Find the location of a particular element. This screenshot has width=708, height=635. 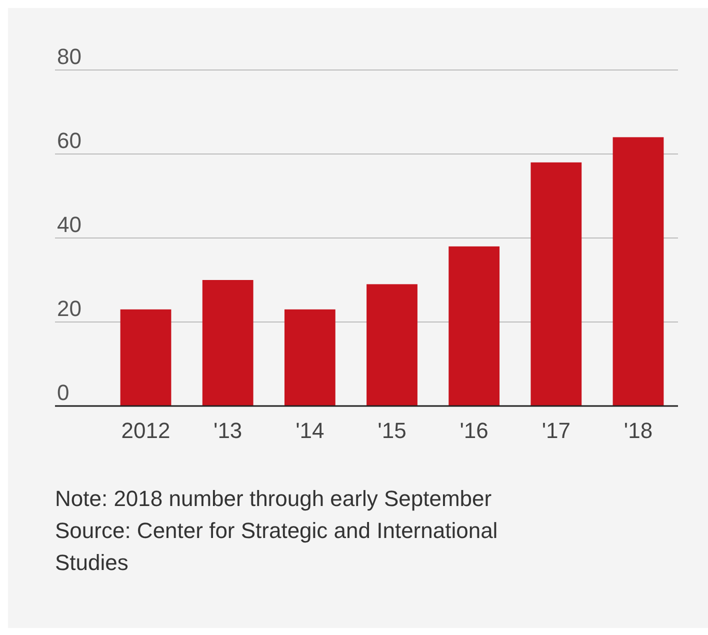

y-tick-label: 80 is located at coordinates (69, 56).